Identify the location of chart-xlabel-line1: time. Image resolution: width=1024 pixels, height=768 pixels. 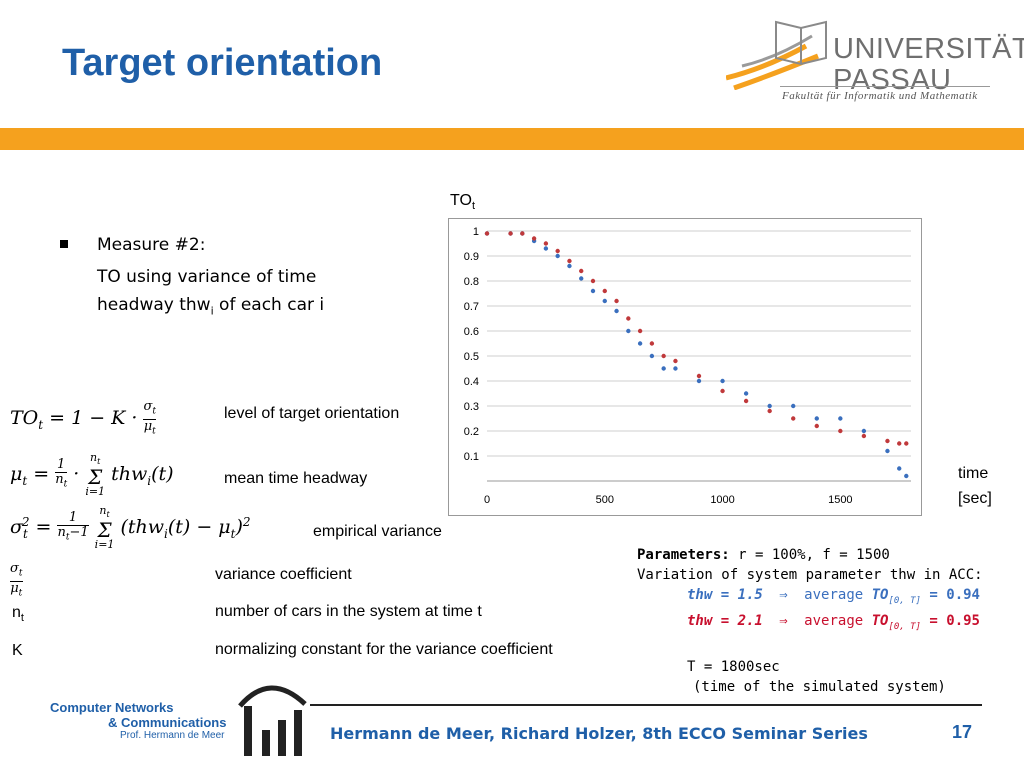
(973, 473).